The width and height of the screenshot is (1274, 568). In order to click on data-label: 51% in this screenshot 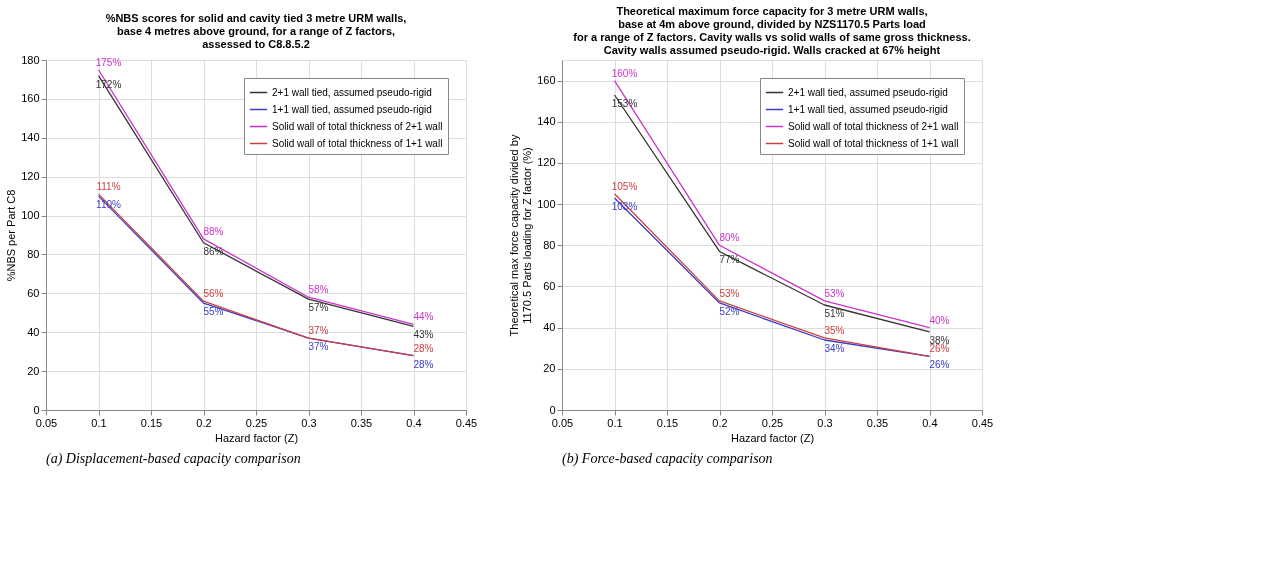, I will do `click(834, 313)`.